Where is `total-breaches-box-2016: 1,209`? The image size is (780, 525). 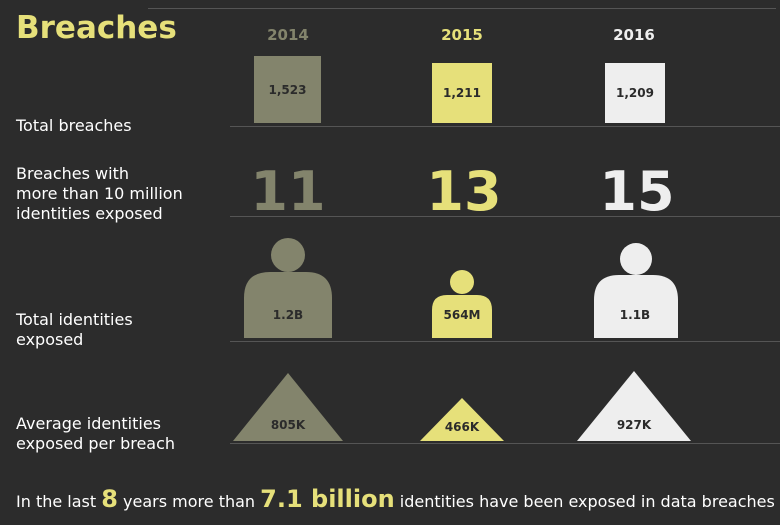
total-breaches-box-2016: 1,209 is located at coordinates (635, 93).